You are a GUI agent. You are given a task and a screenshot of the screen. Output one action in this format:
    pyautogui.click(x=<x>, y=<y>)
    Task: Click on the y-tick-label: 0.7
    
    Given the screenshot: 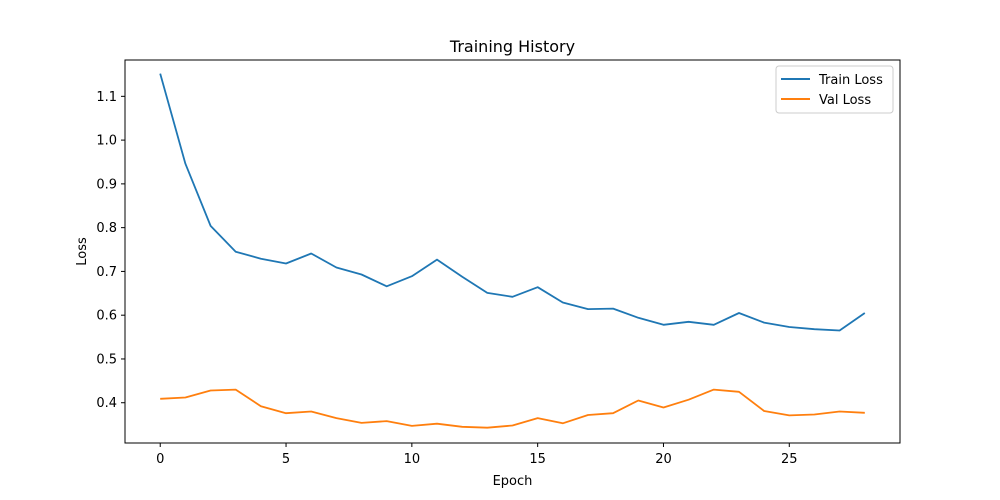 What is the action you would take?
    pyautogui.click(x=106, y=272)
    